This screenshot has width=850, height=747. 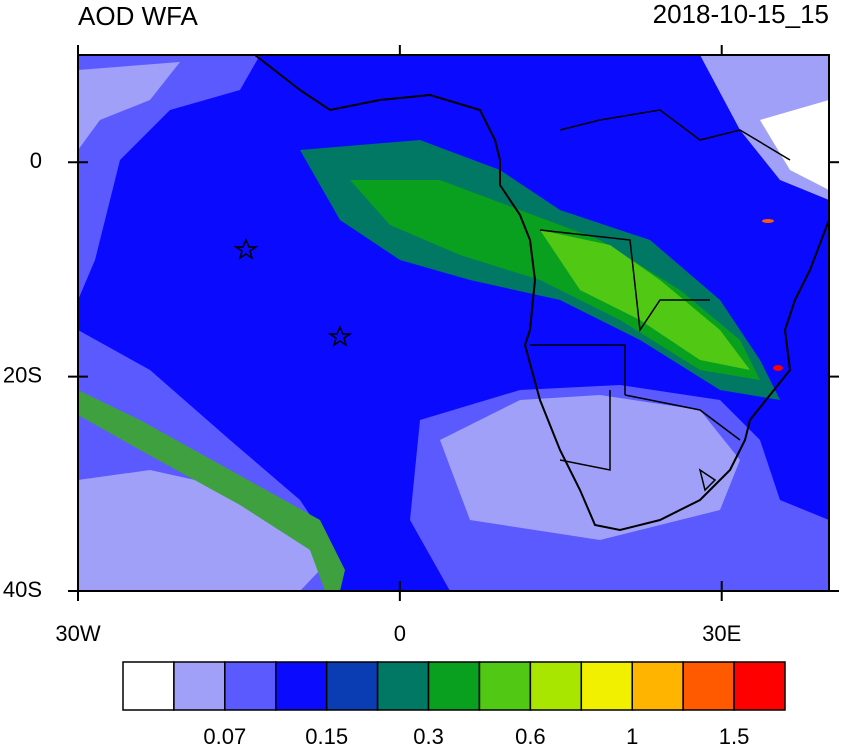 What do you see at coordinates (22, 374) in the screenshot?
I see `y-tick-label: 20S` at bounding box center [22, 374].